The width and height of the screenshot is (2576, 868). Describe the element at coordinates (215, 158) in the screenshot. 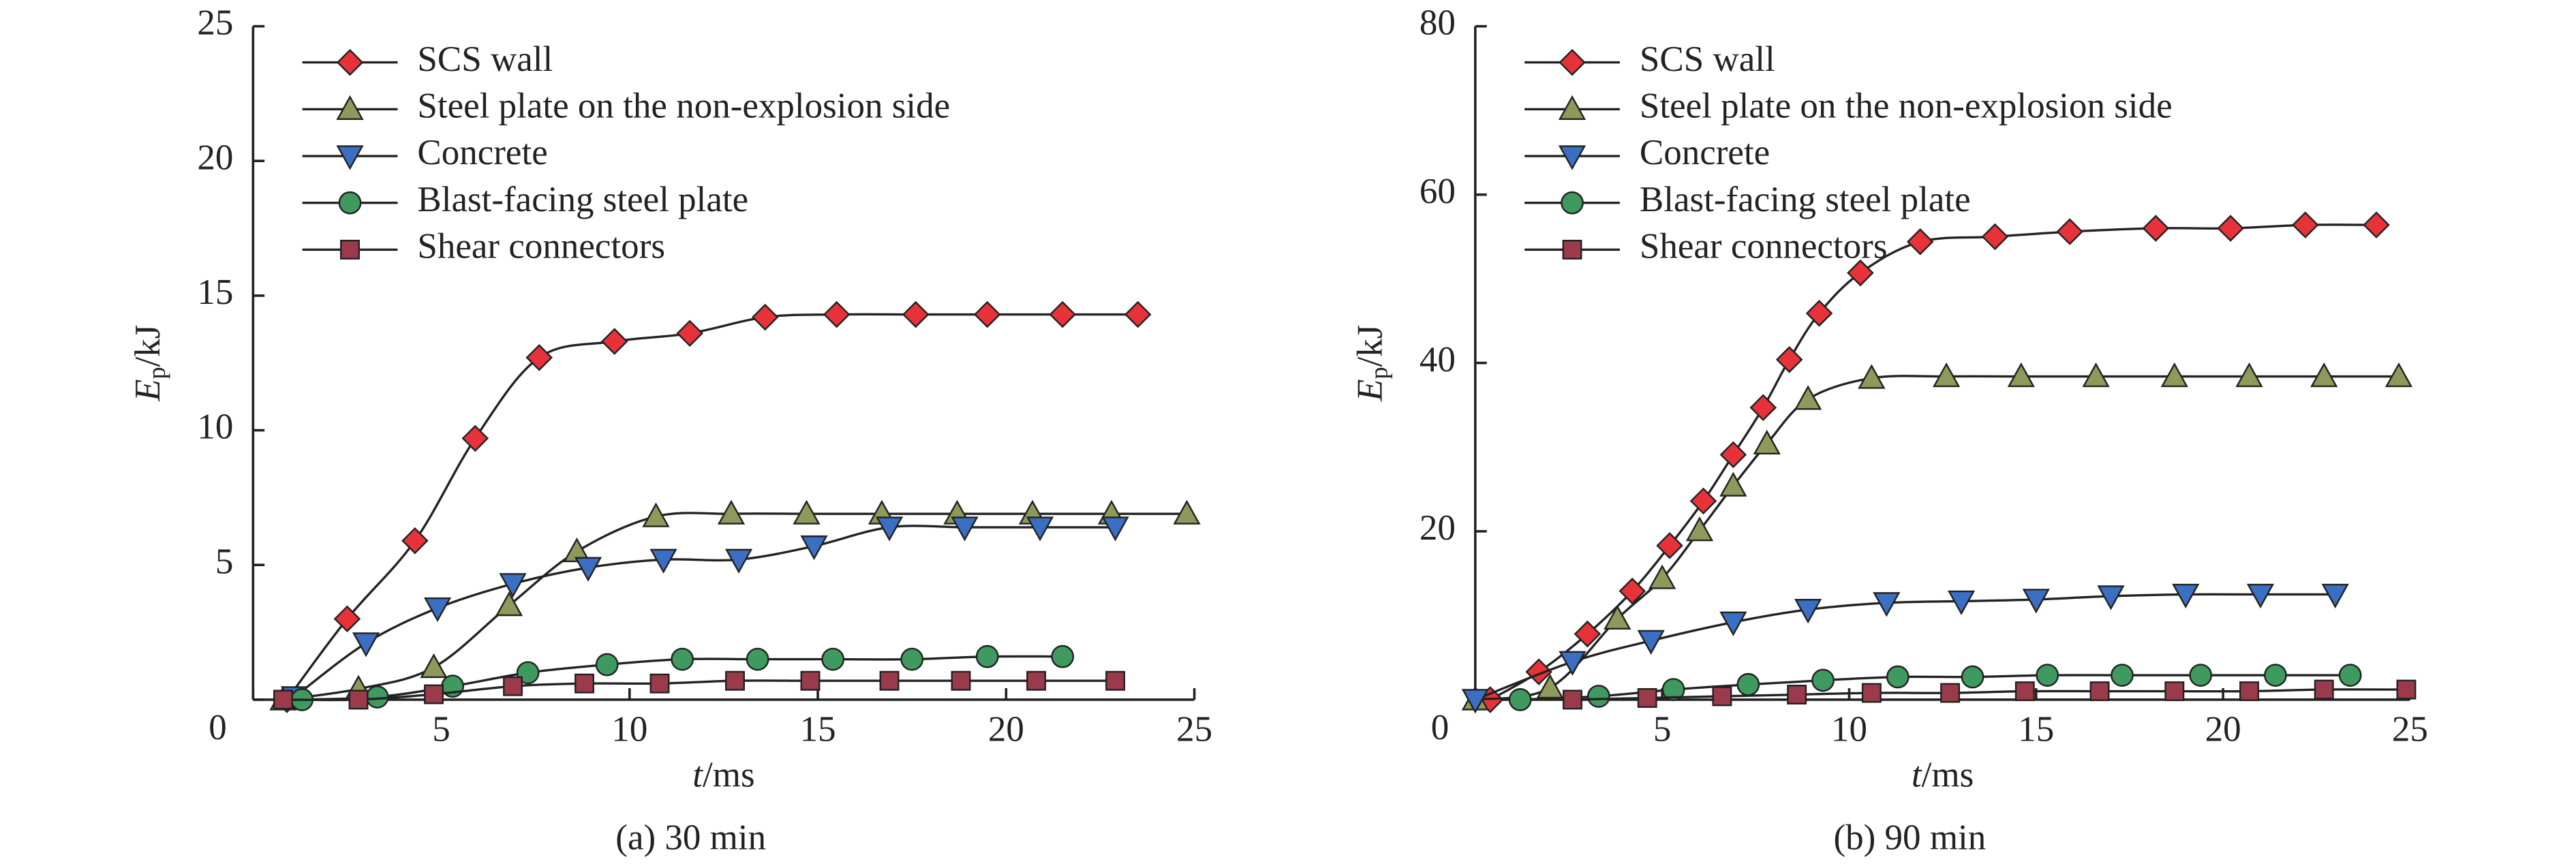

I see `y-tick-label: 20` at that location.